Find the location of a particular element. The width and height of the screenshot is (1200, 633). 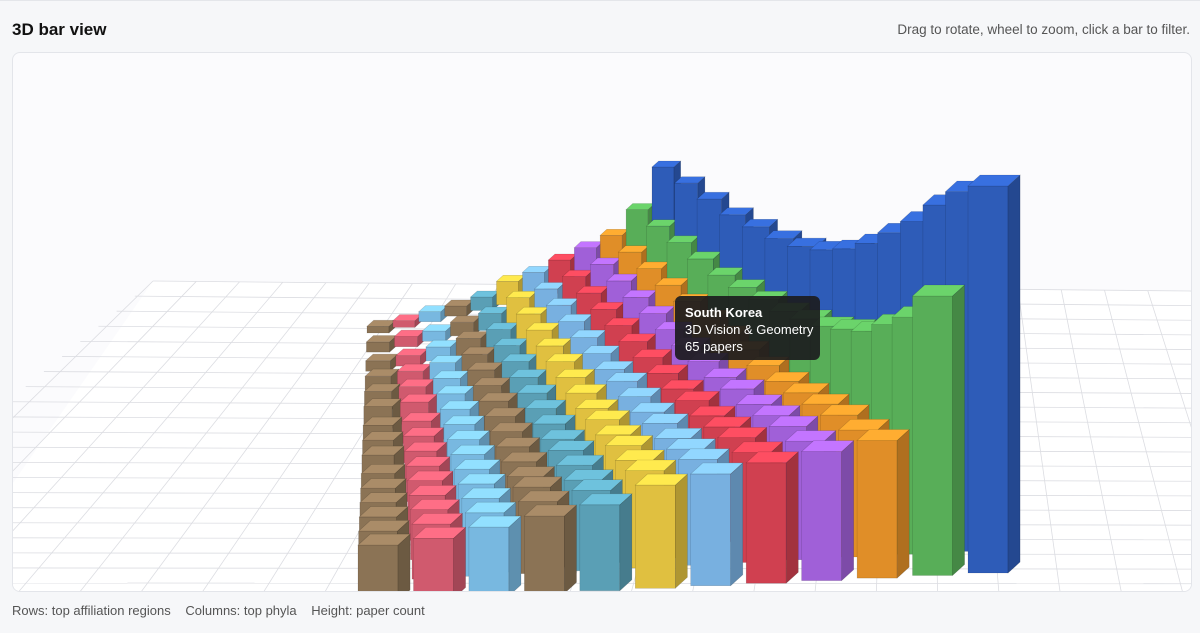

height-label: Height: paper count is located at coordinates (368, 610).